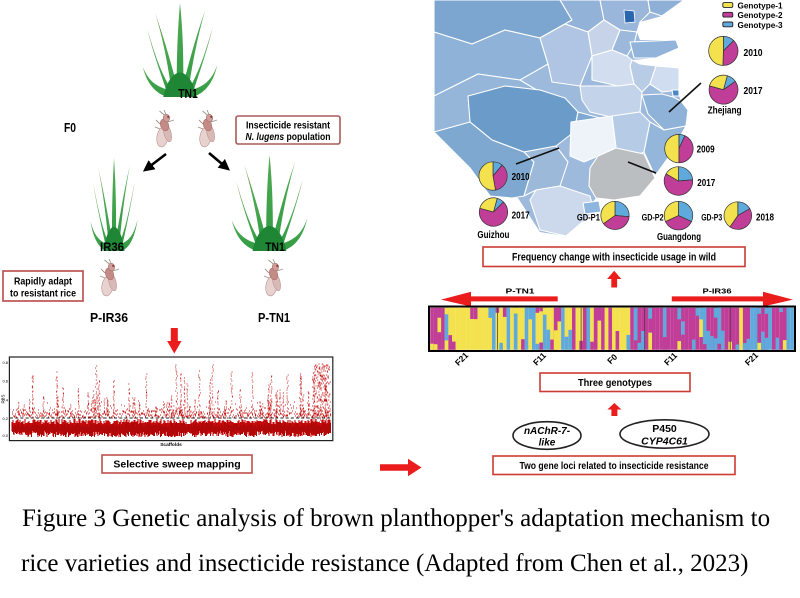  Describe the element at coordinates (615, 383) in the screenshot. I see `svg-text: Three genotypes` at that location.